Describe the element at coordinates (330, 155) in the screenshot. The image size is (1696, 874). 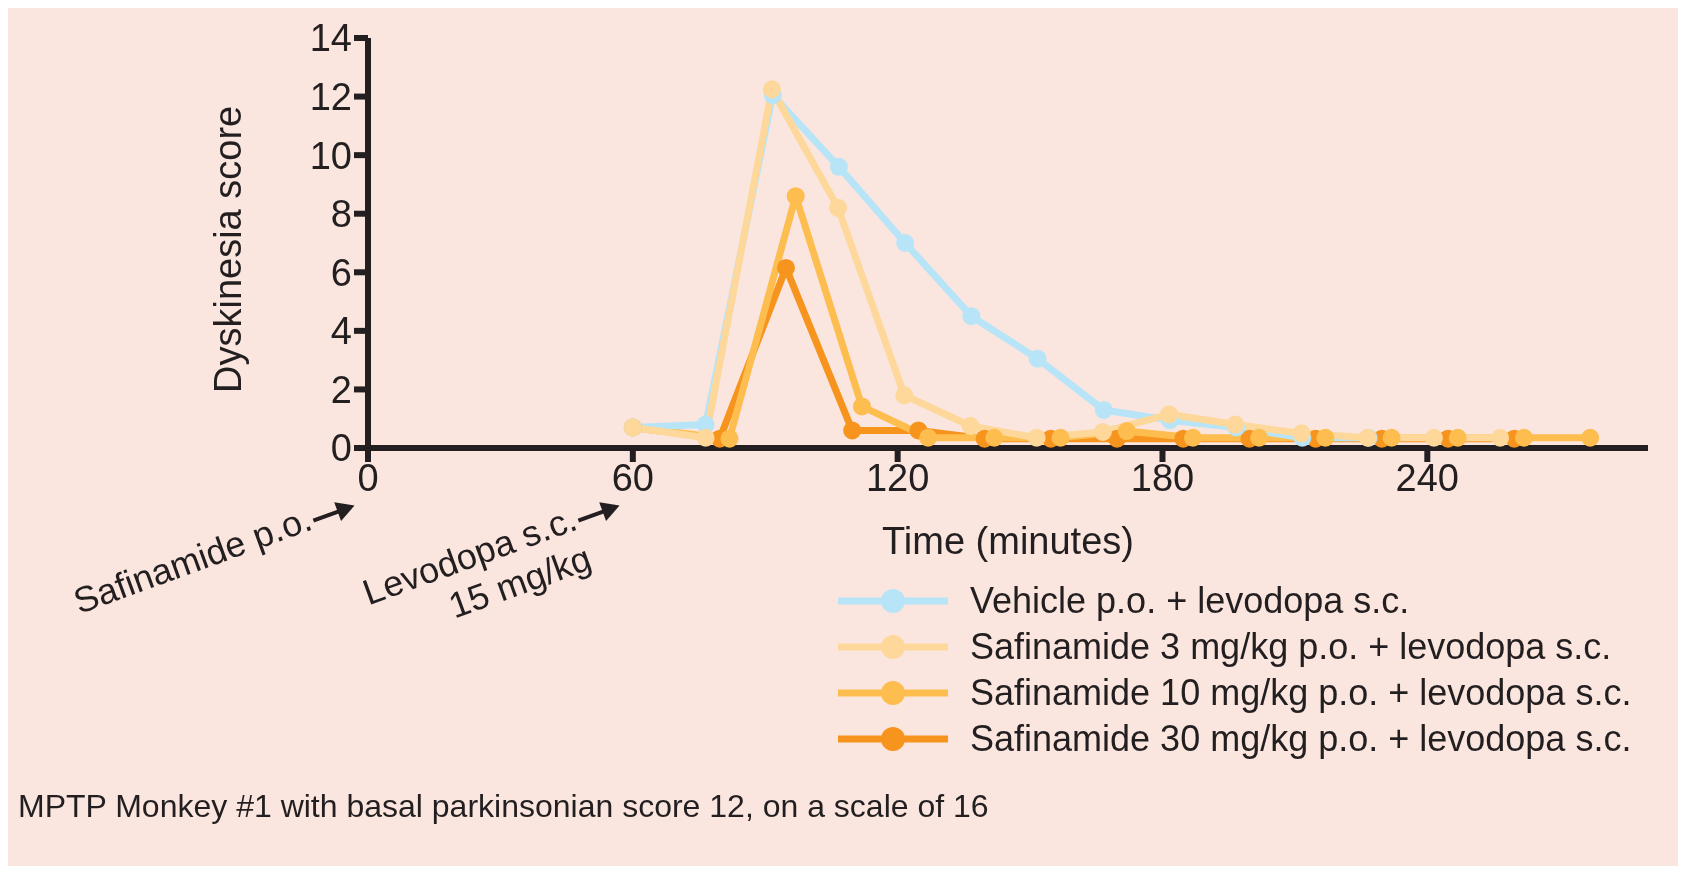
I see `y-tick-label: 10` at that location.